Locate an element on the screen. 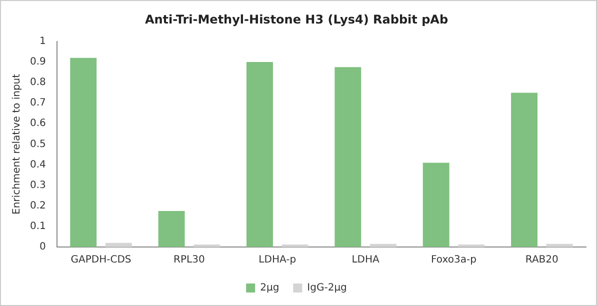 Image resolution: width=597 pixels, height=306 pixels. y-tick-label: 1 is located at coordinates (43, 41).